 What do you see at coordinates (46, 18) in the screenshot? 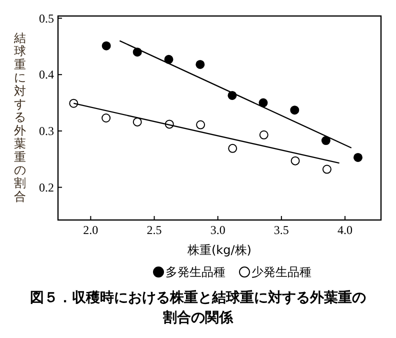
I see `y-tick-label: 0.5` at bounding box center [46, 18].